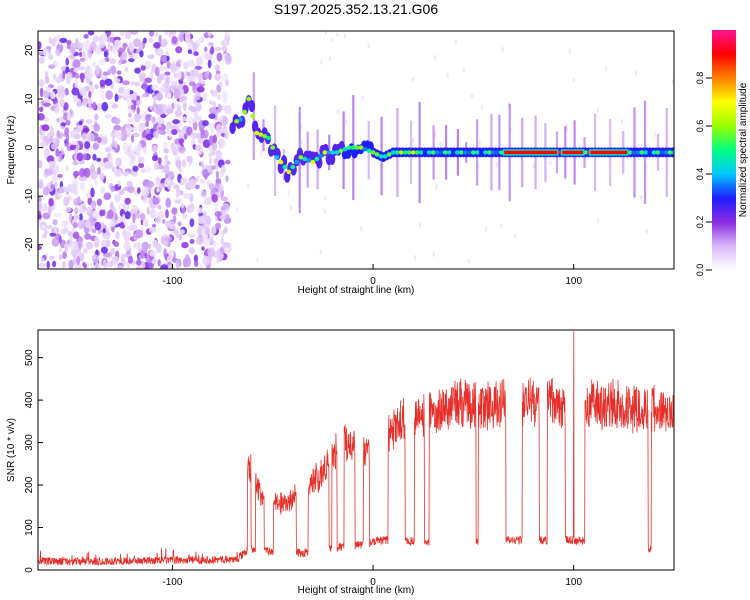 This screenshot has height=600, width=750. What do you see at coordinates (700, 222) in the screenshot?
I see `colorbar-tick-label: 0.2` at bounding box center [700, 222].